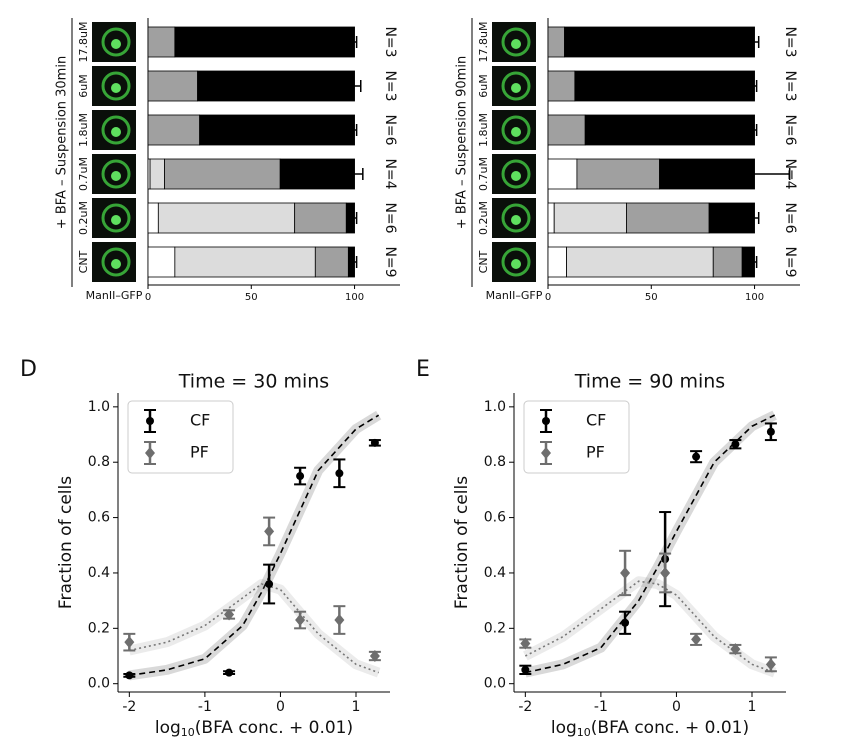 Image resolution: width=844 pixels, height=752 pixels. What do you see at coordinates (129, 707) in the screenshot?
I see `x-tick-label: -2` at bounding box center [129, 707].